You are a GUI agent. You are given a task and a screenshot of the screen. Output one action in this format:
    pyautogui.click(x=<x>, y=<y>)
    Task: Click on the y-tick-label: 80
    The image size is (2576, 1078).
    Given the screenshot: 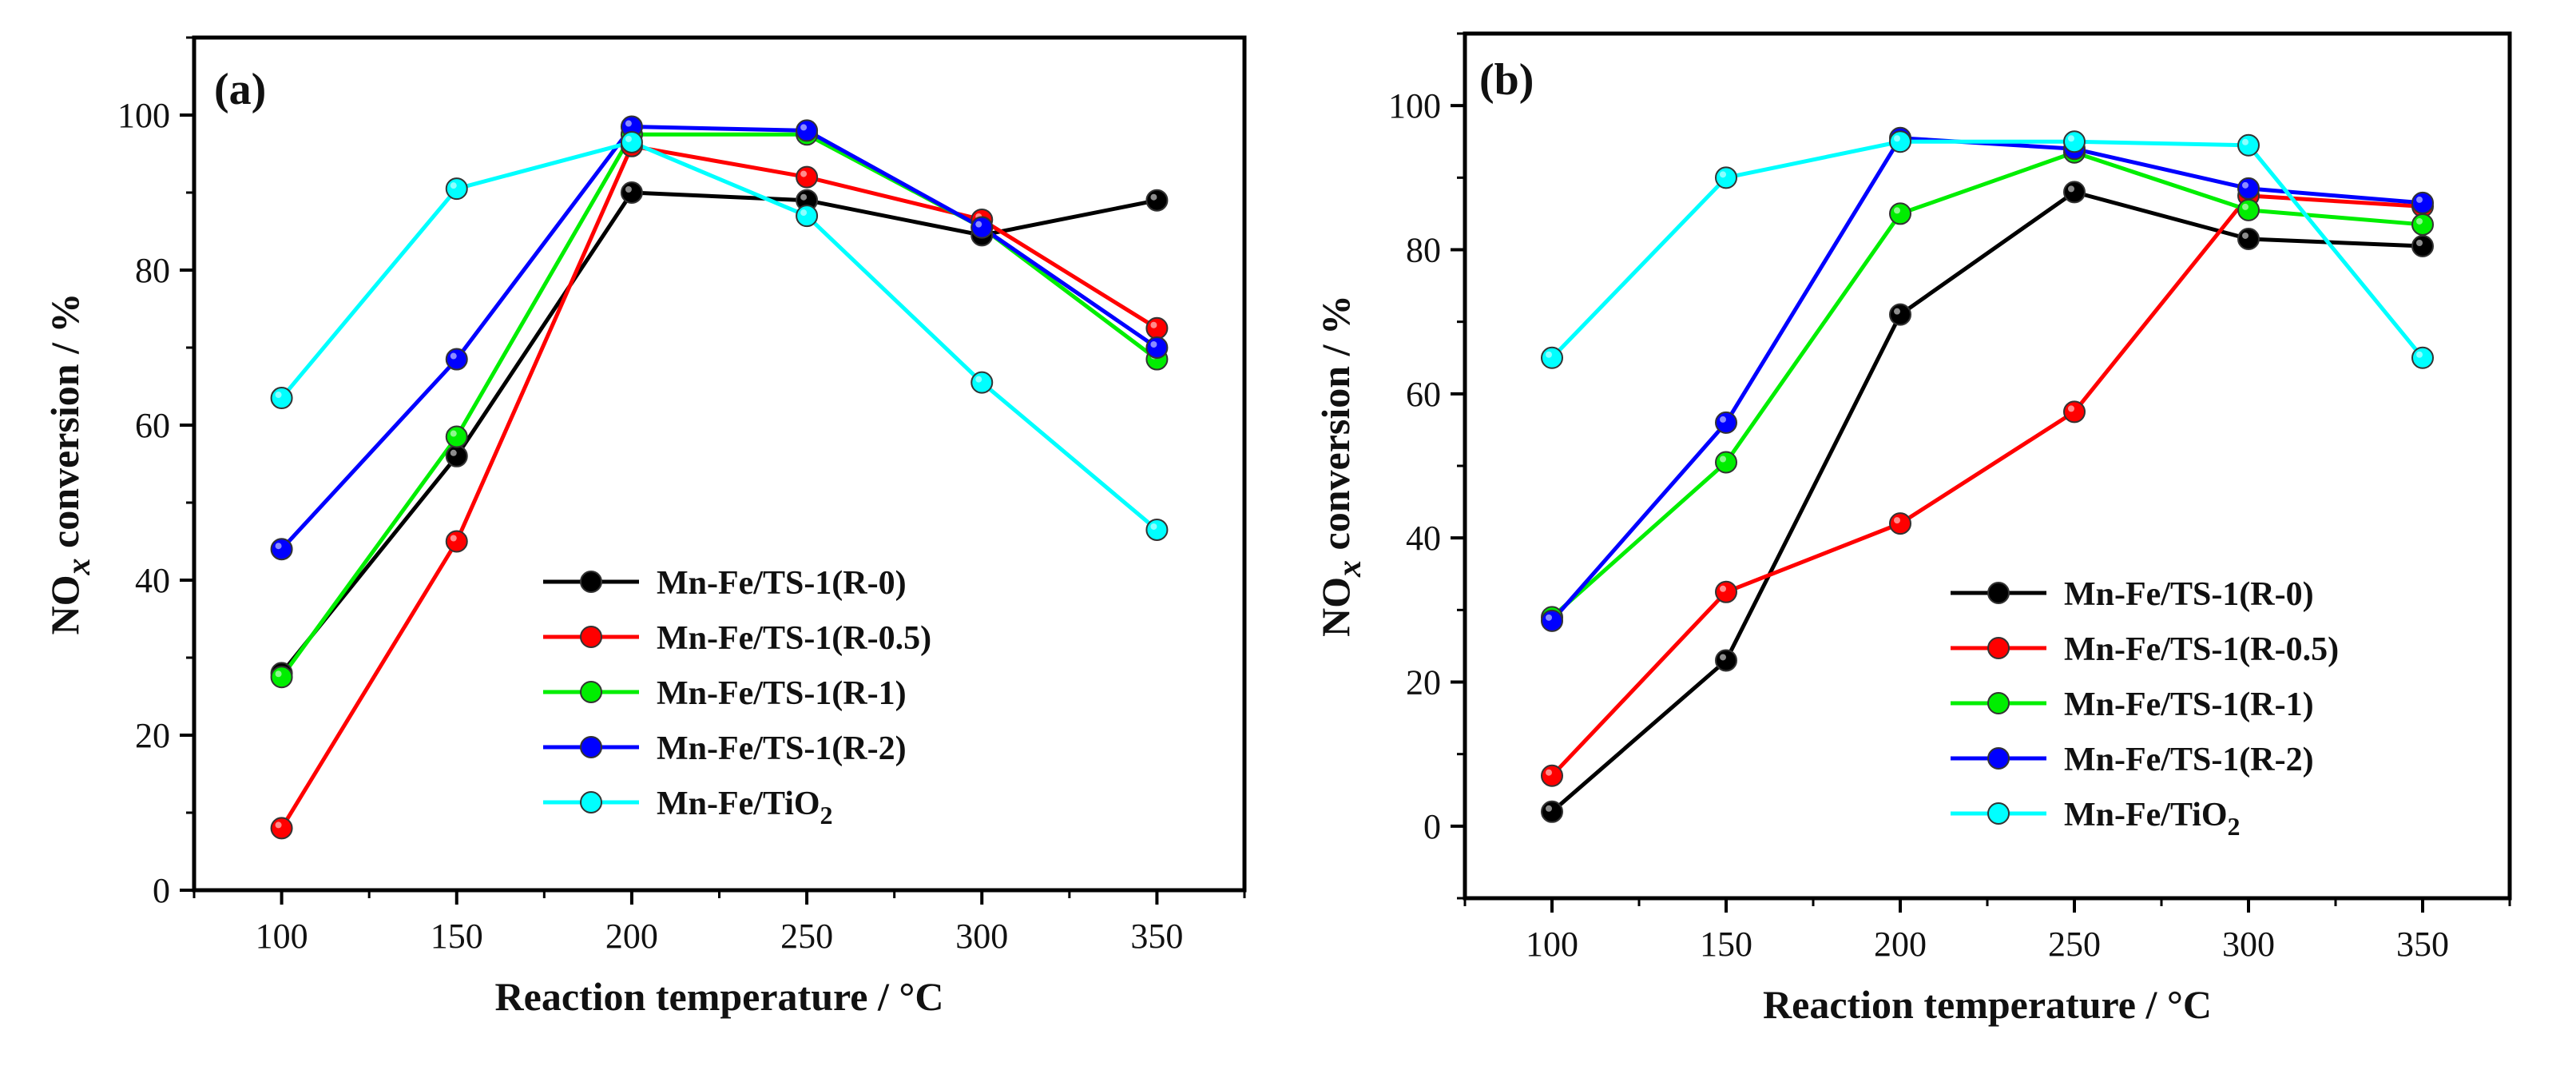 What is the action you would take?
    pyautogui.click(x=1423, y=250)
    